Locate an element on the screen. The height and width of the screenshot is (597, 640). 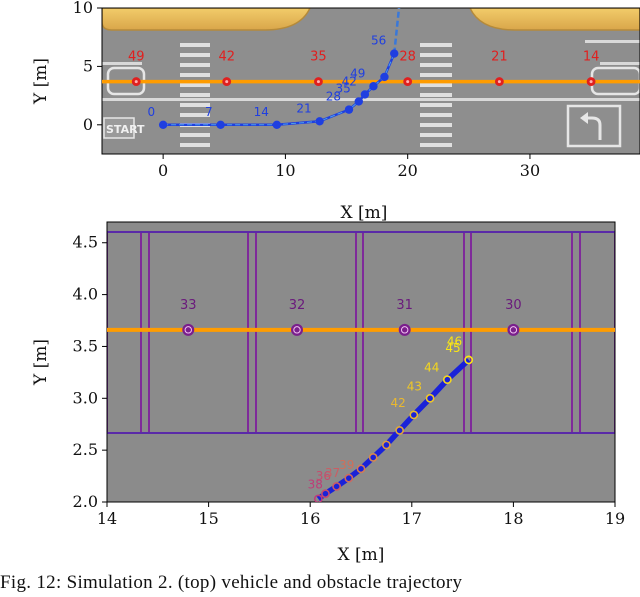
bottom-y-tick-label: 2.5 is located at coordinates (85, 449).